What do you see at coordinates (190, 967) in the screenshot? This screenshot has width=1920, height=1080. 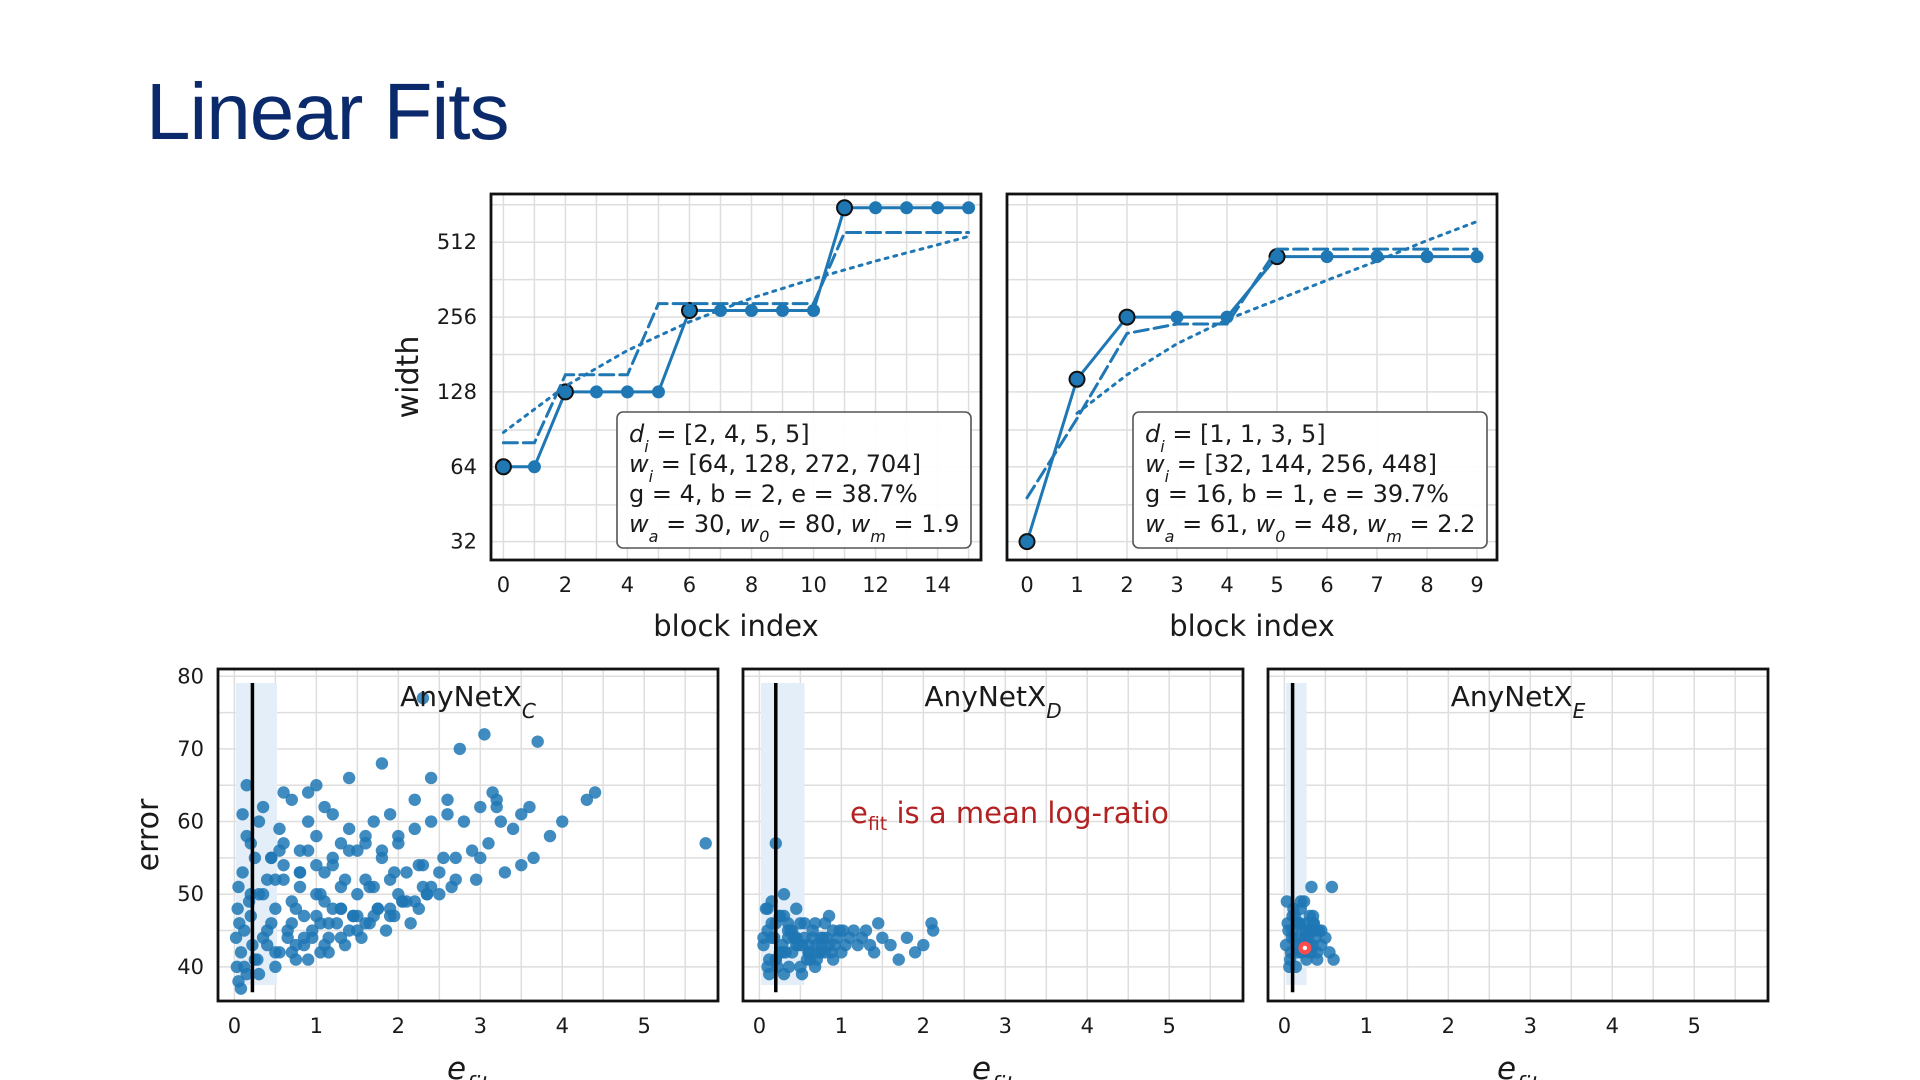 I see `y-tick-label: 40` at bounding box center [190, 967].